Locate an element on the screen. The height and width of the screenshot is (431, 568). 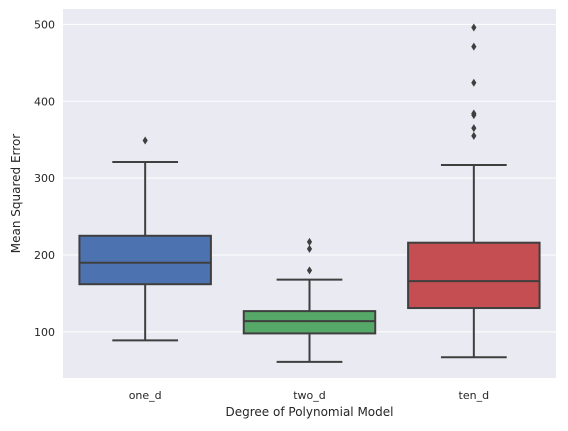
x-tick-label-two_d: two_d is located at coordinates (309, 395).